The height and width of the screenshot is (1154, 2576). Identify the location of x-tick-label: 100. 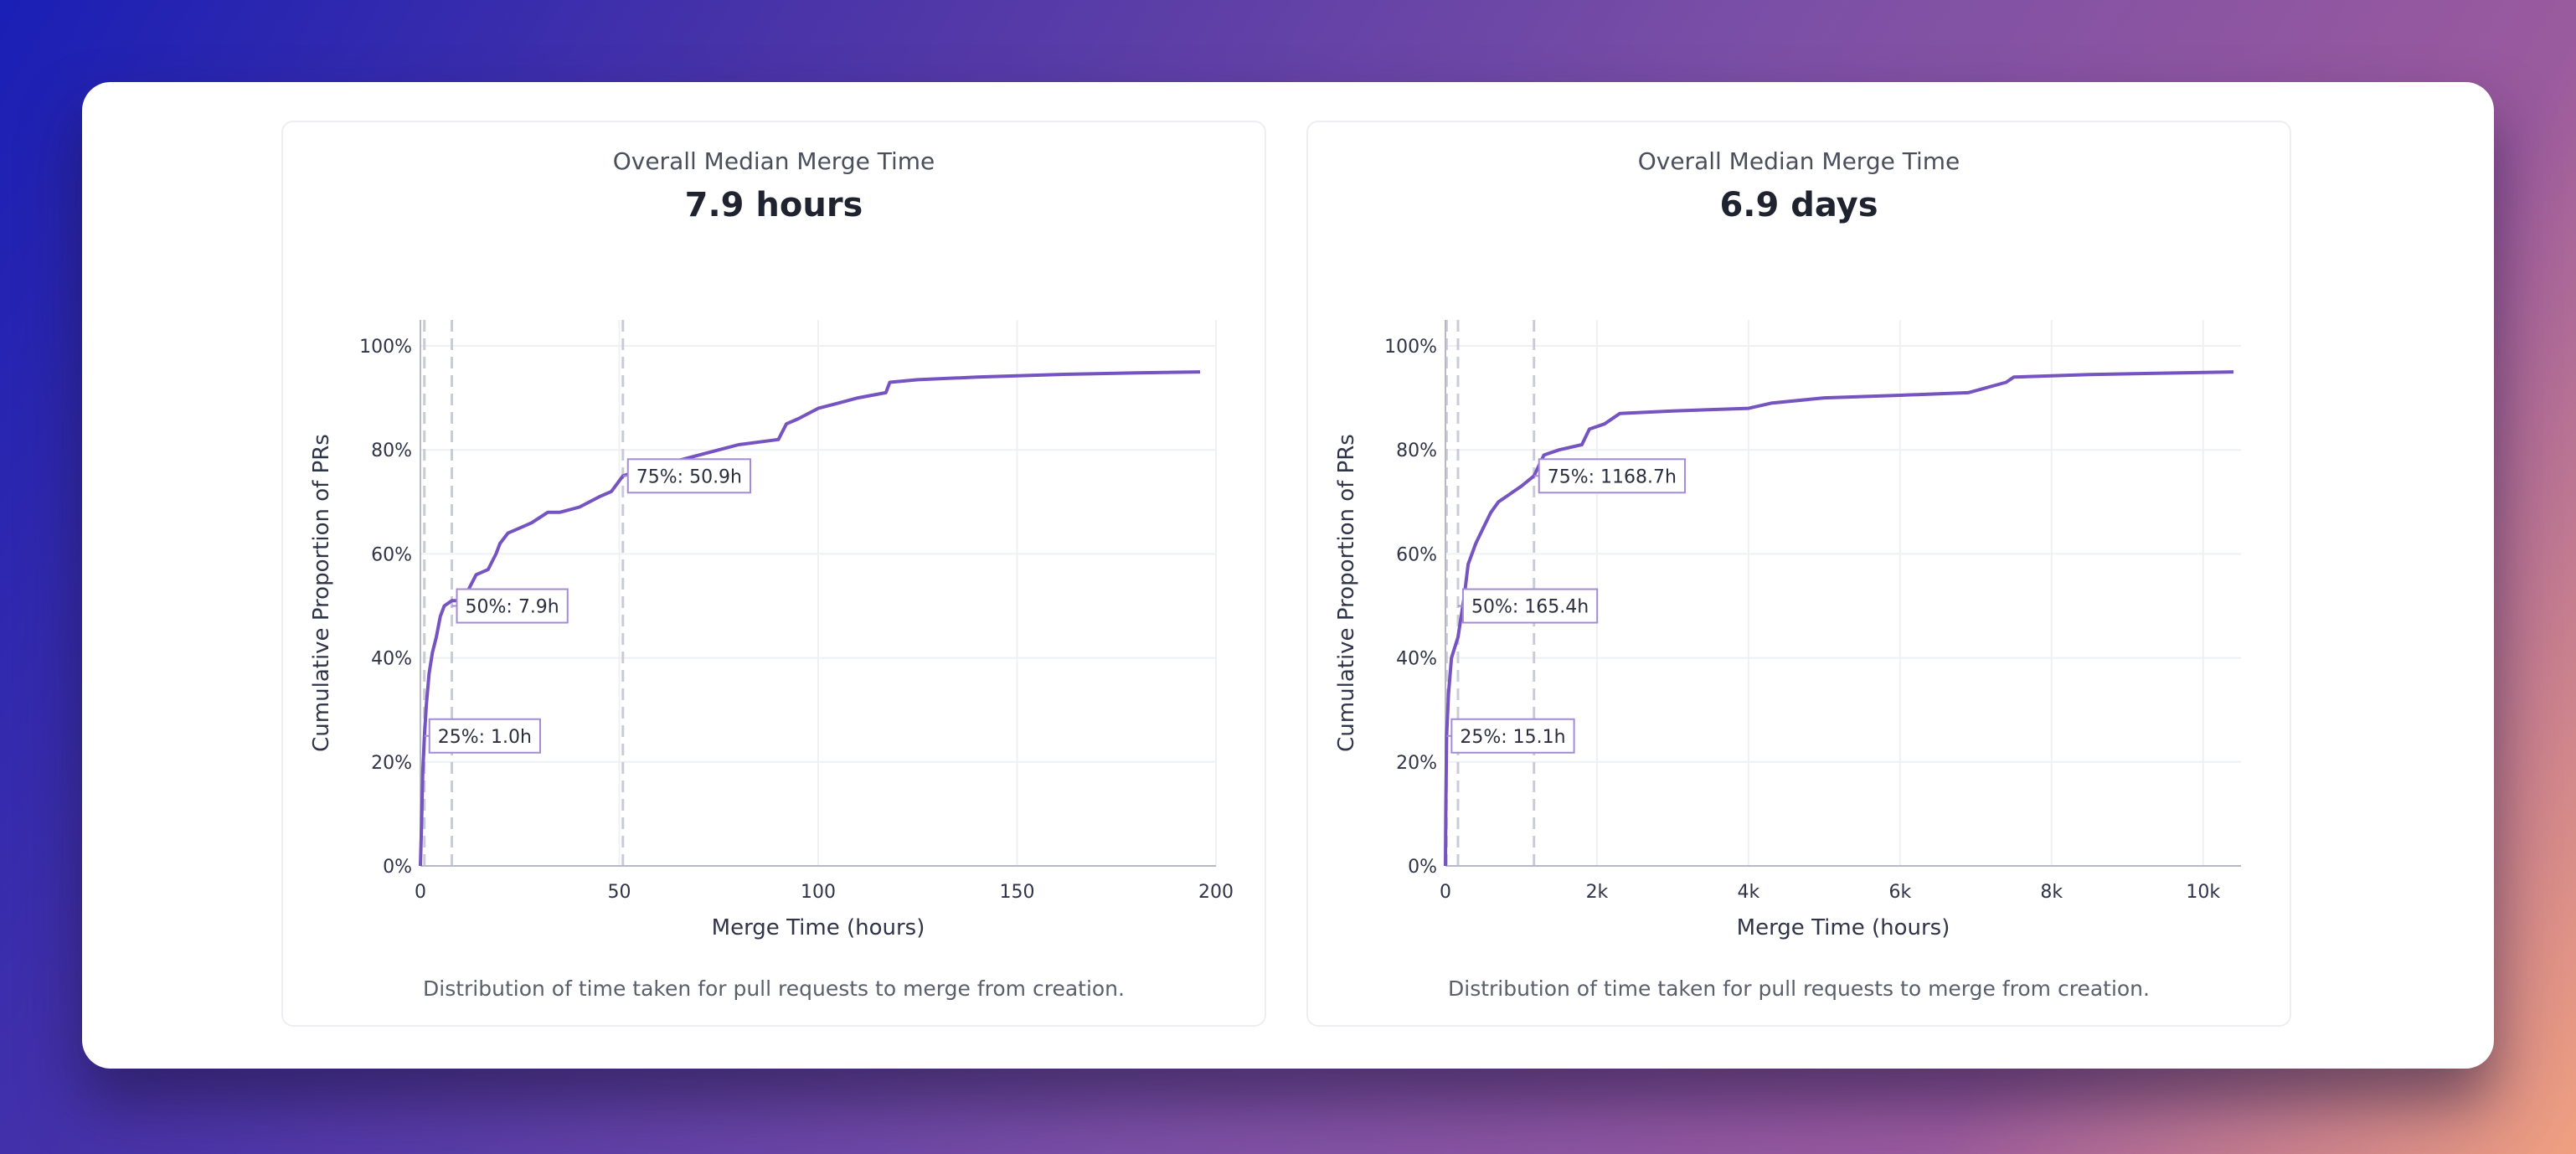
(818, 892).